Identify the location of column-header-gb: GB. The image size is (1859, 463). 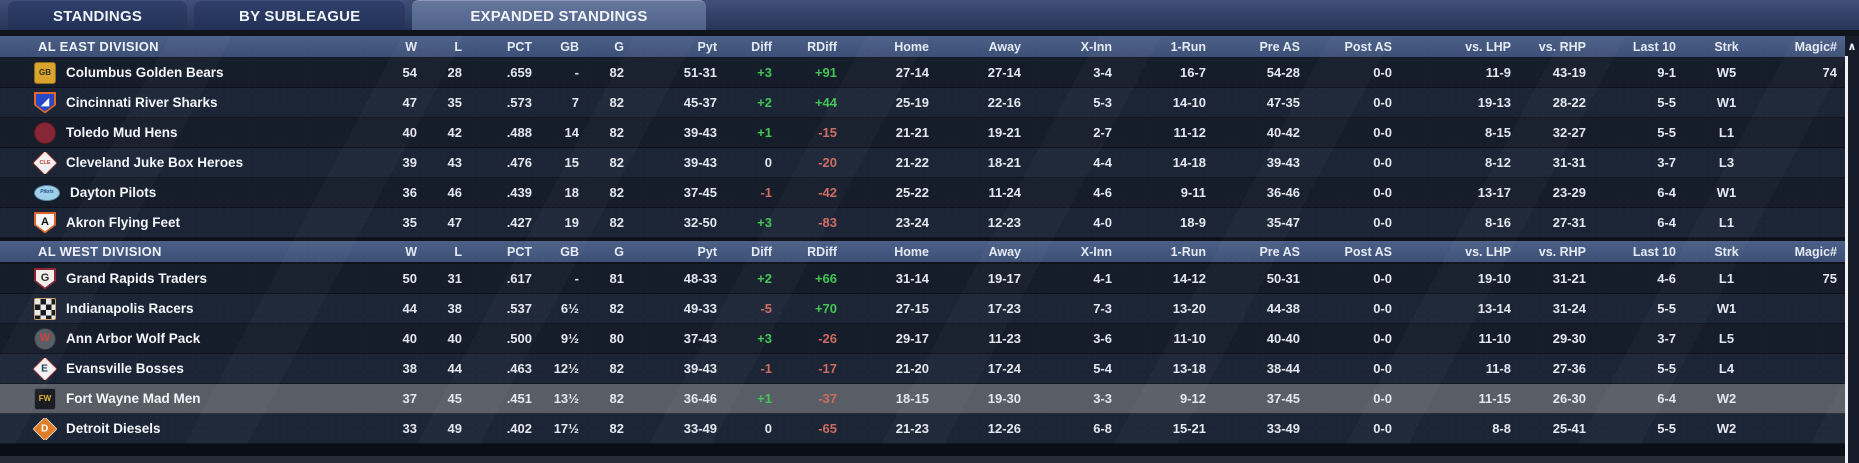
(569, 46).